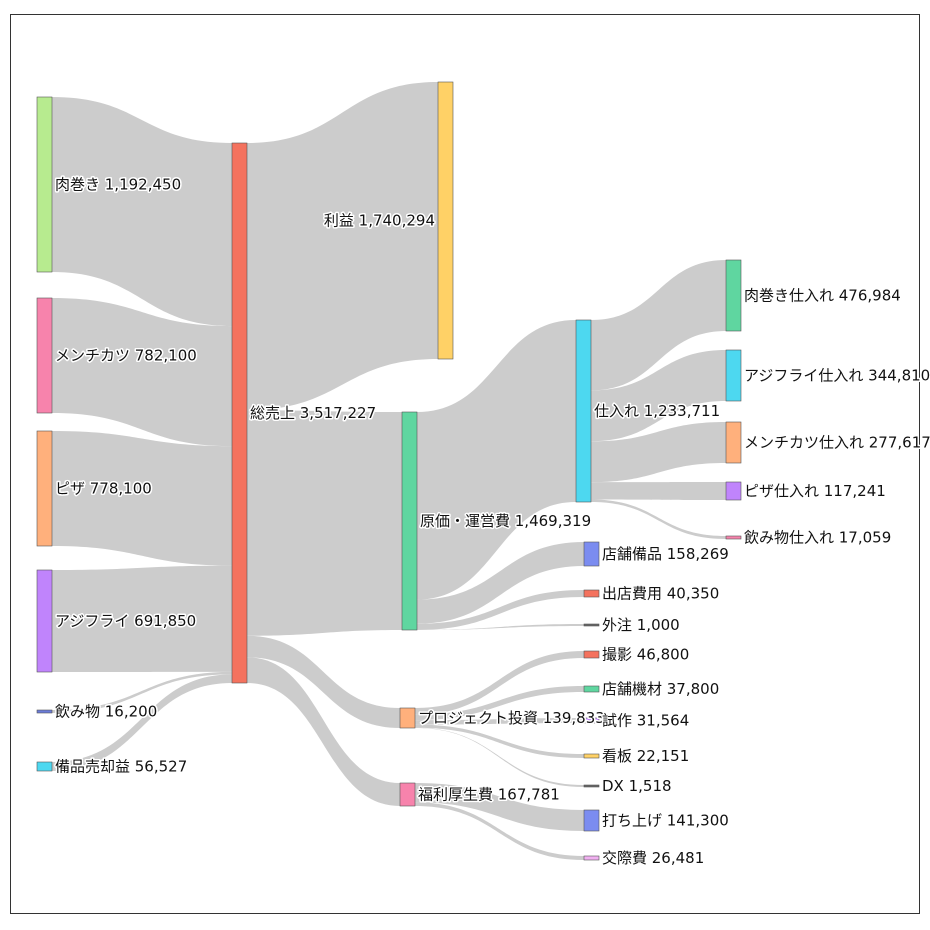 The height and width of the screenshot is (930, 930). Describe the element at coordinates (815, 491) in the screenshot. I see `label-p_pizza: ピザ仕入れ 117,241` at that location.